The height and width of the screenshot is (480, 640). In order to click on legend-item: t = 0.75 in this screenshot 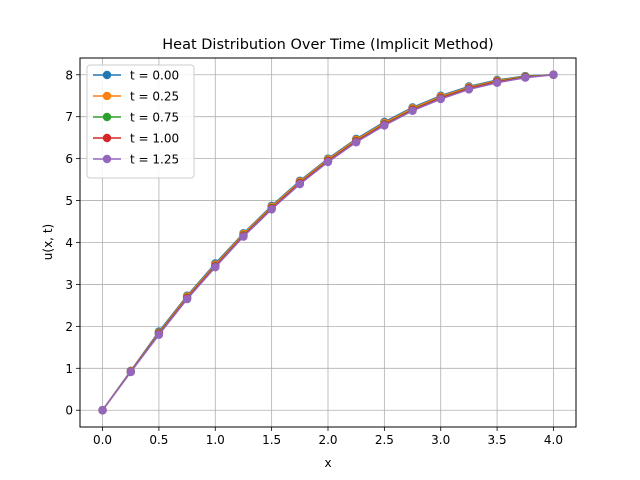, I will do `click(136, 118)`.